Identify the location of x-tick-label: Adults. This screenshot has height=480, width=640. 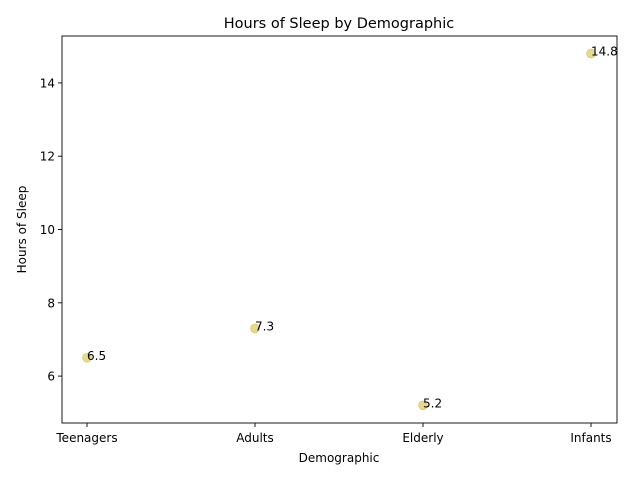
(255, 438).